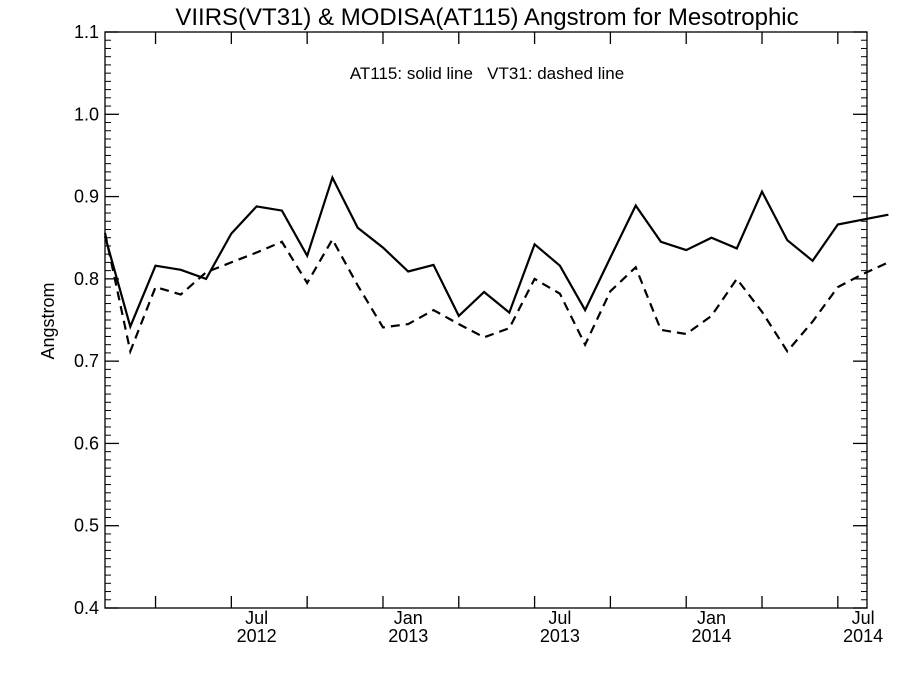  What do you see at coordinates (257, 636) in the screenshot?
I see `x-tick-label-year: 2012` at bounding box center [257, 636].